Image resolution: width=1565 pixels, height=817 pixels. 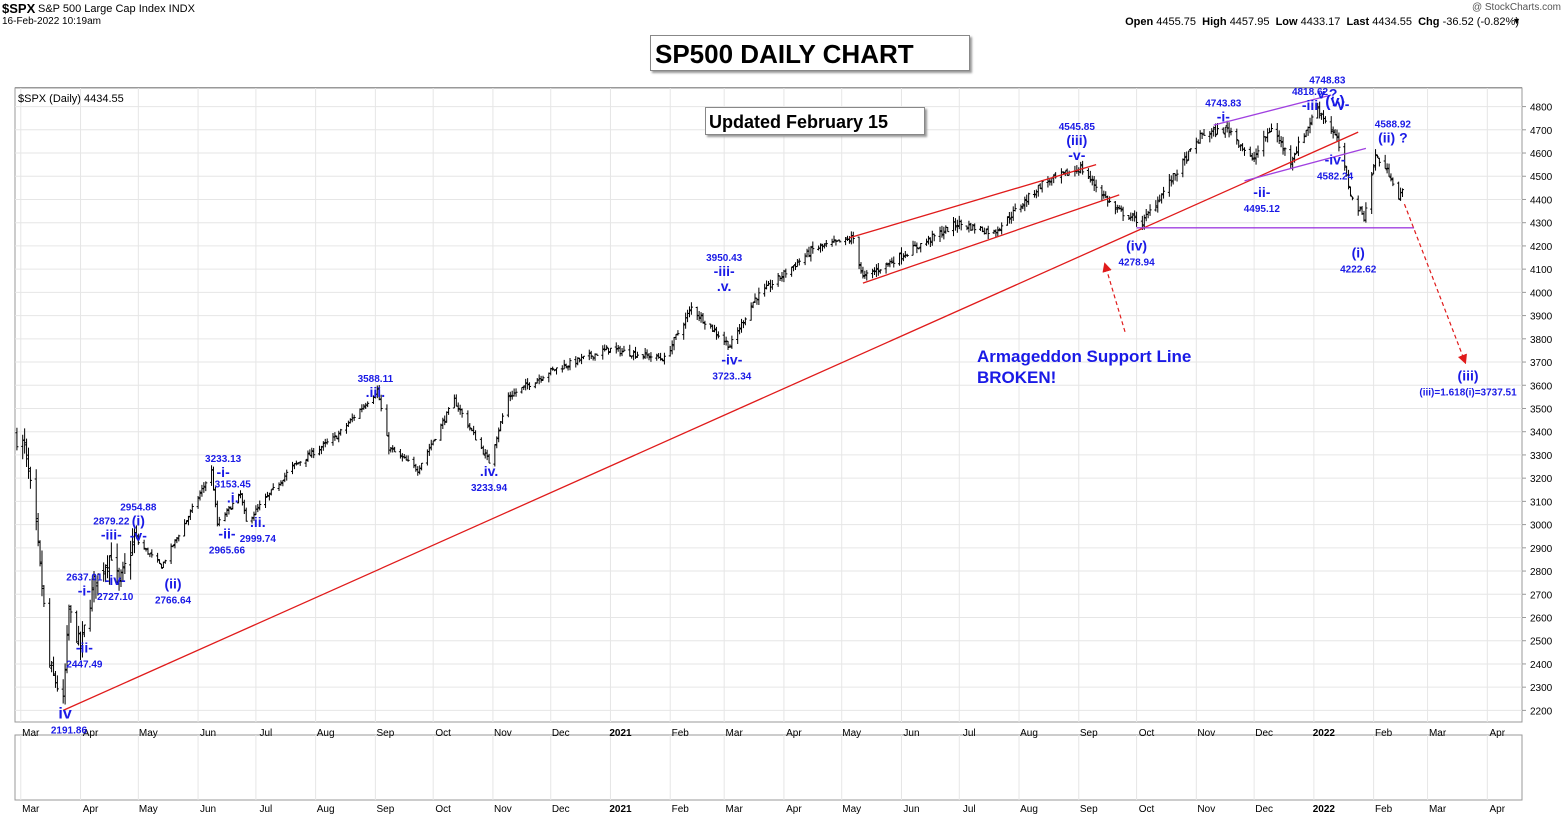 I want to click on x-tick-label: Mar, so click(x=735, y=733).